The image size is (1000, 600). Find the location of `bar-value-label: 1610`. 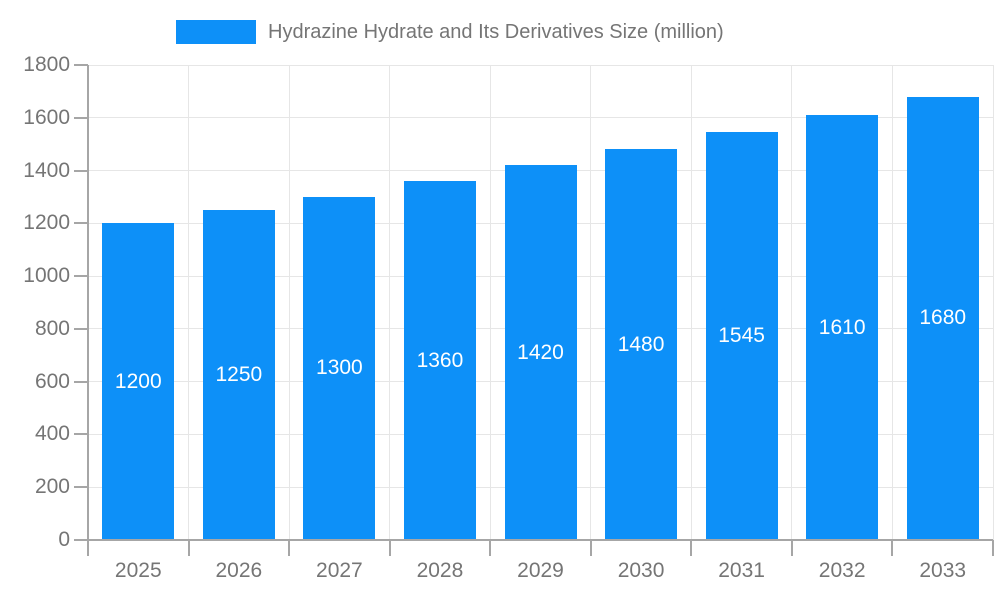

bar-value-label: 1610 is located at coordinates (842, 327).